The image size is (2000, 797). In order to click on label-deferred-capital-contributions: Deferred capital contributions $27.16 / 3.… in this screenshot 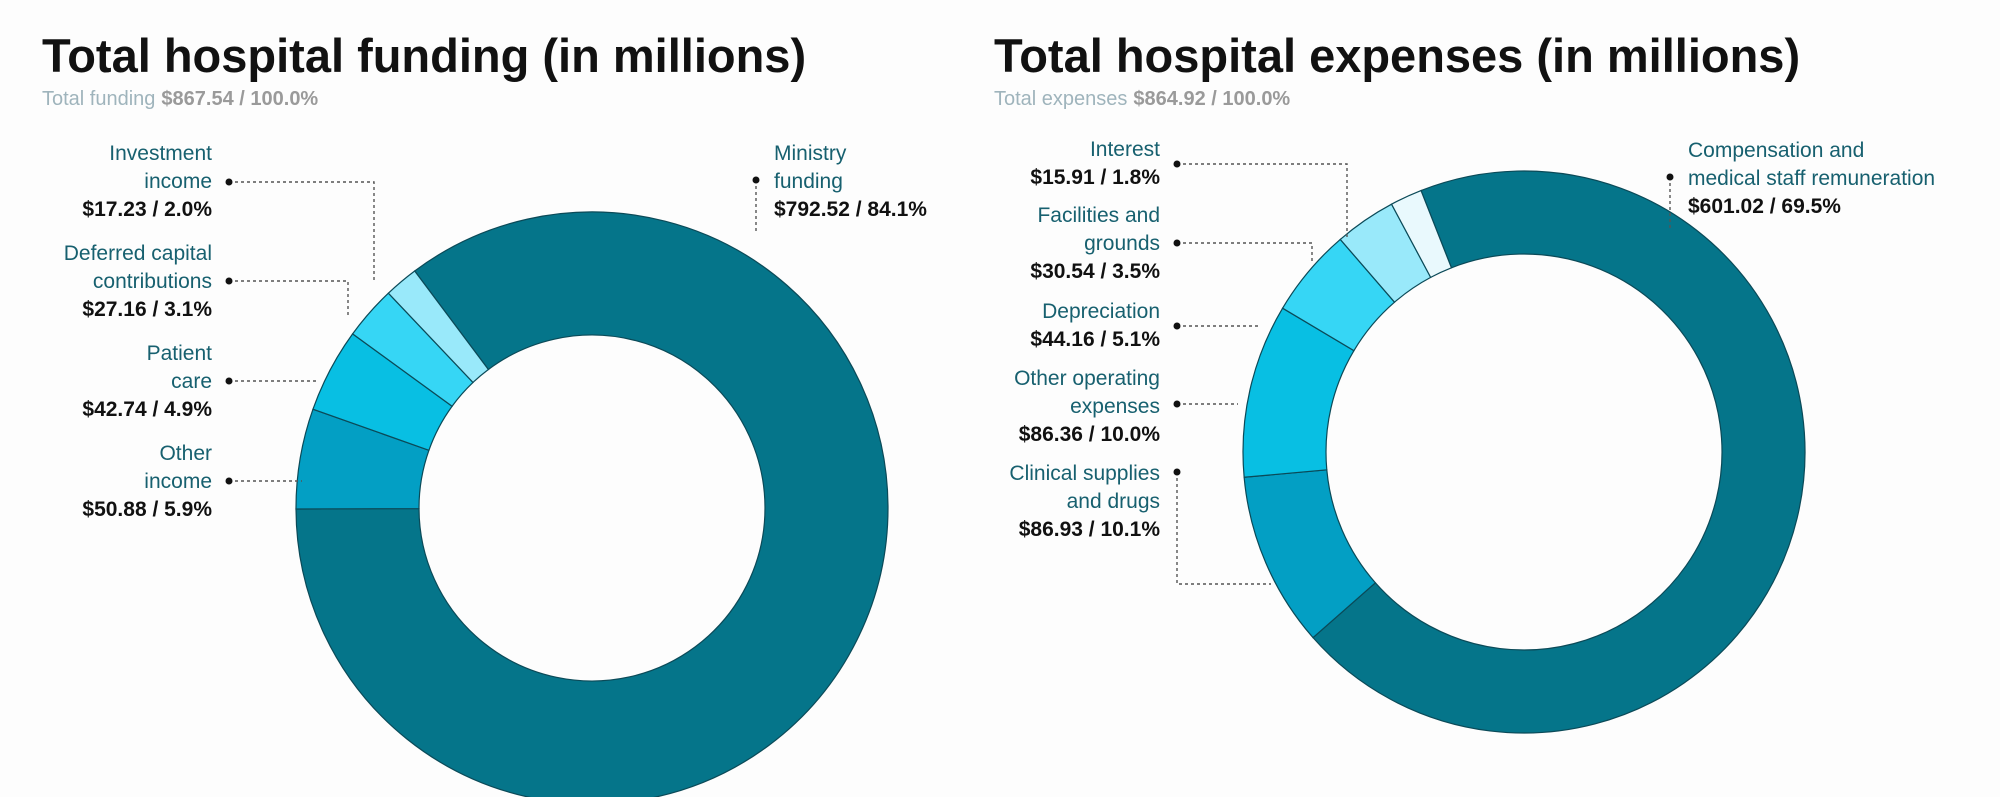, I will do `click(206, 281)`.